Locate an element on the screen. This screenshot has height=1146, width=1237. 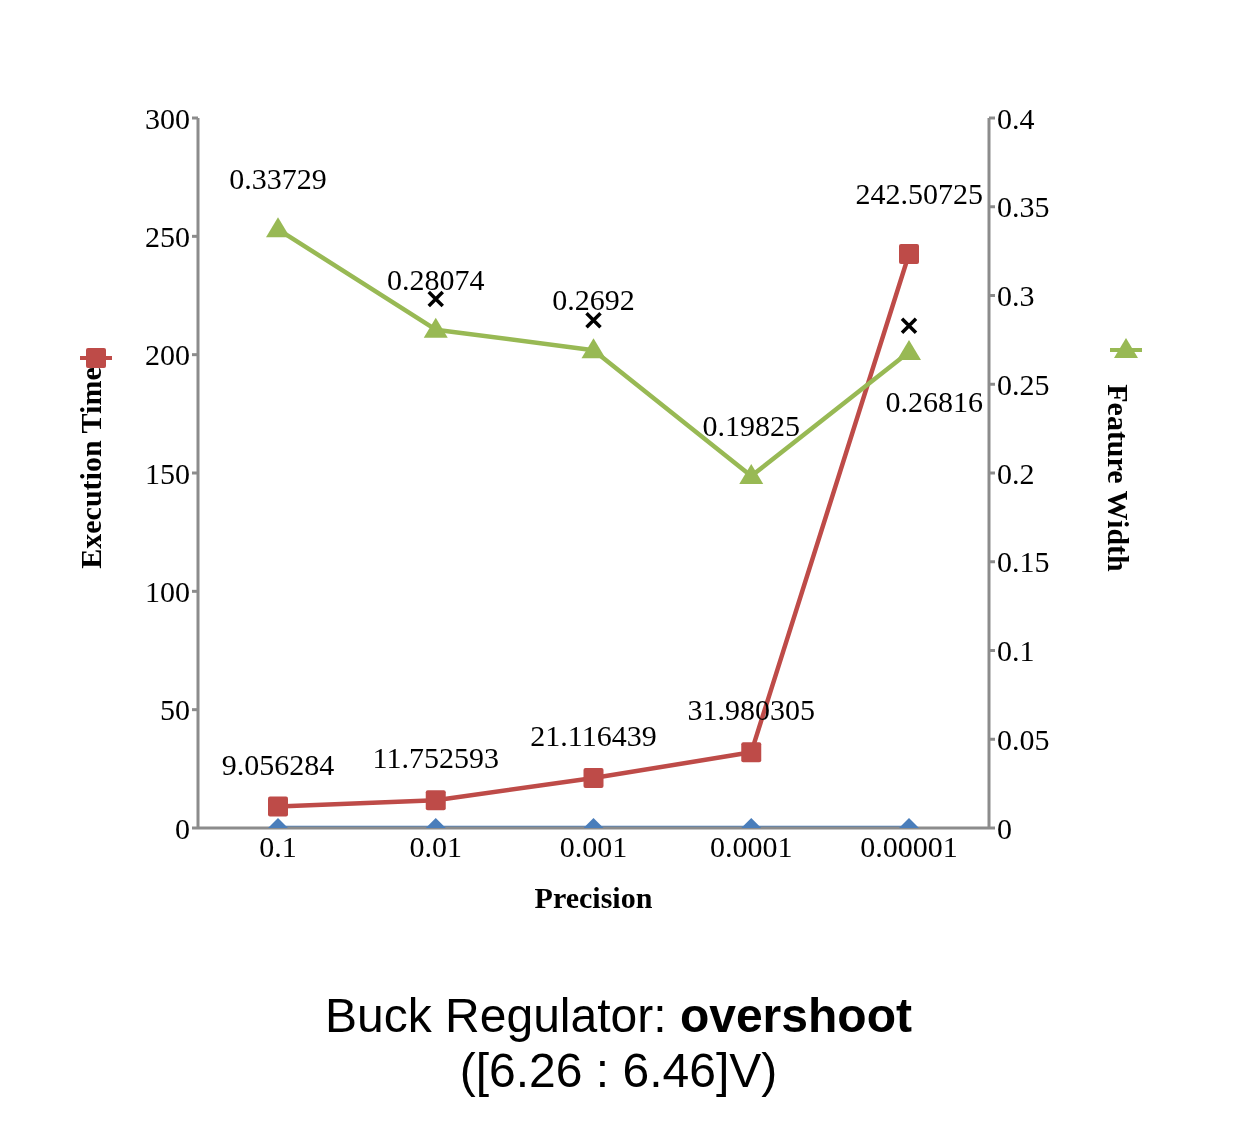
data-label: 0.26816 is located at coordinates (934, 402).